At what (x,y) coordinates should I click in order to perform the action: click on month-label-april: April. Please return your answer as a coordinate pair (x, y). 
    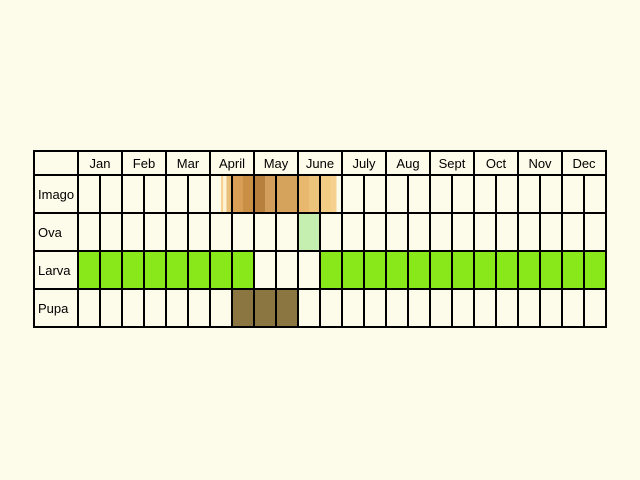
    Looking at the image, I should click on (232, 163).